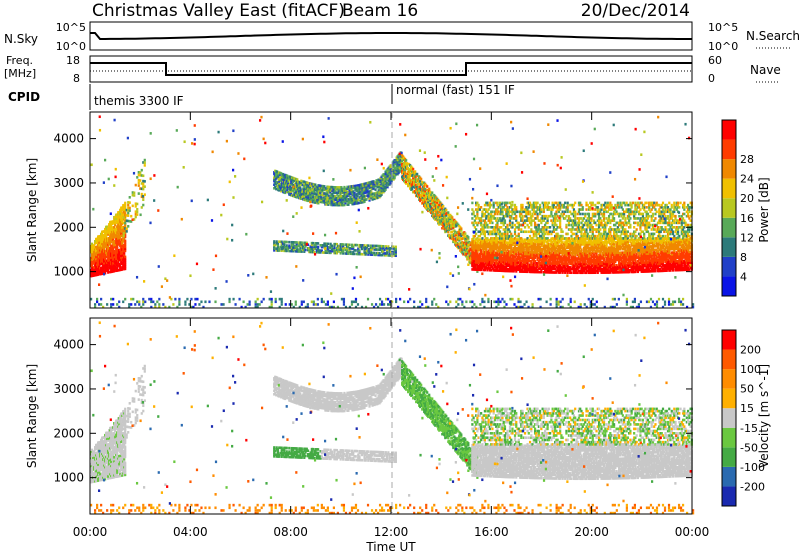 The image size is (800, 554). Describe the element at coordinates (73, 60) in the screenshot. I see `freq-tick-top: 18` at that location.